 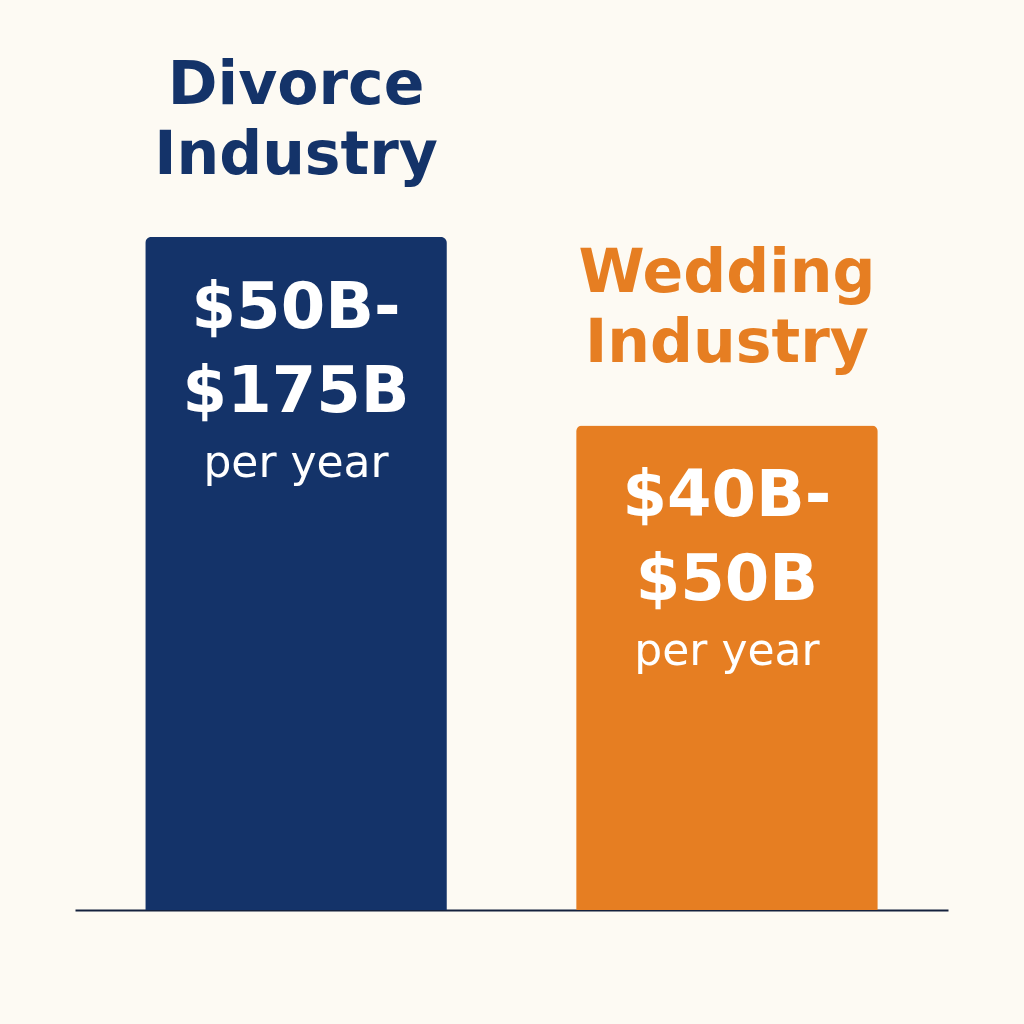 What do you see at coordinates (296, 118) in the screenshot?
I see `x-tick-label: Divorce Industry` at bounding box center [296, 118].